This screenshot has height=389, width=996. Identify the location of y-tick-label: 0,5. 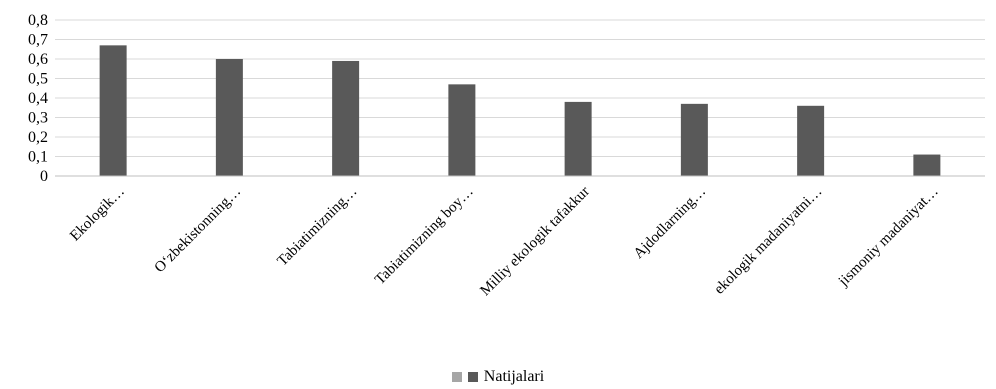
(38, 79).